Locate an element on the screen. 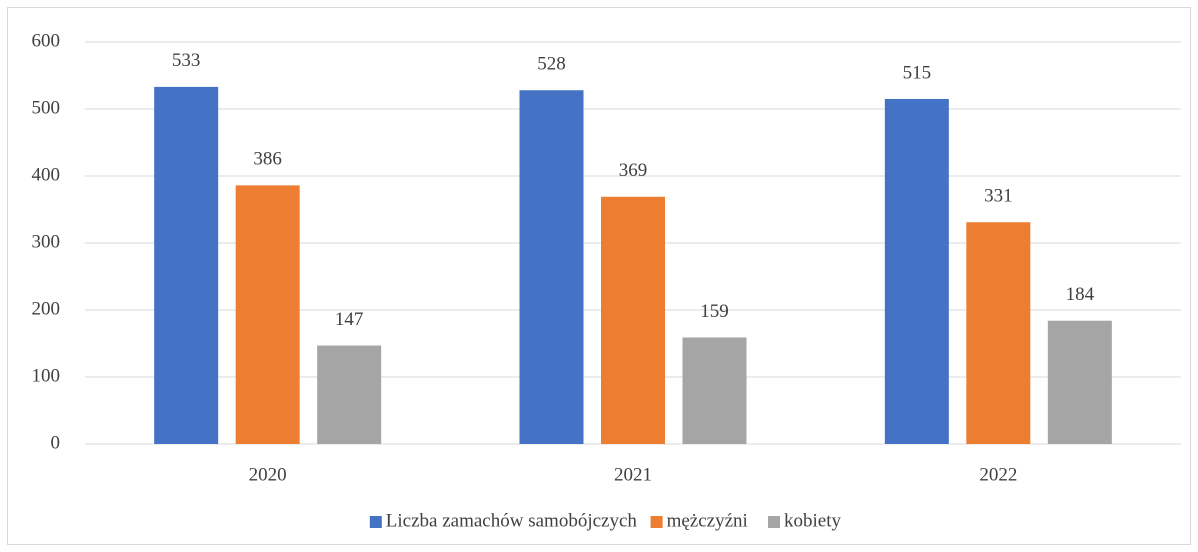 The height and width of the screenshot is (552, 1198). data-label: 369 is located at coordinates (633, 170).